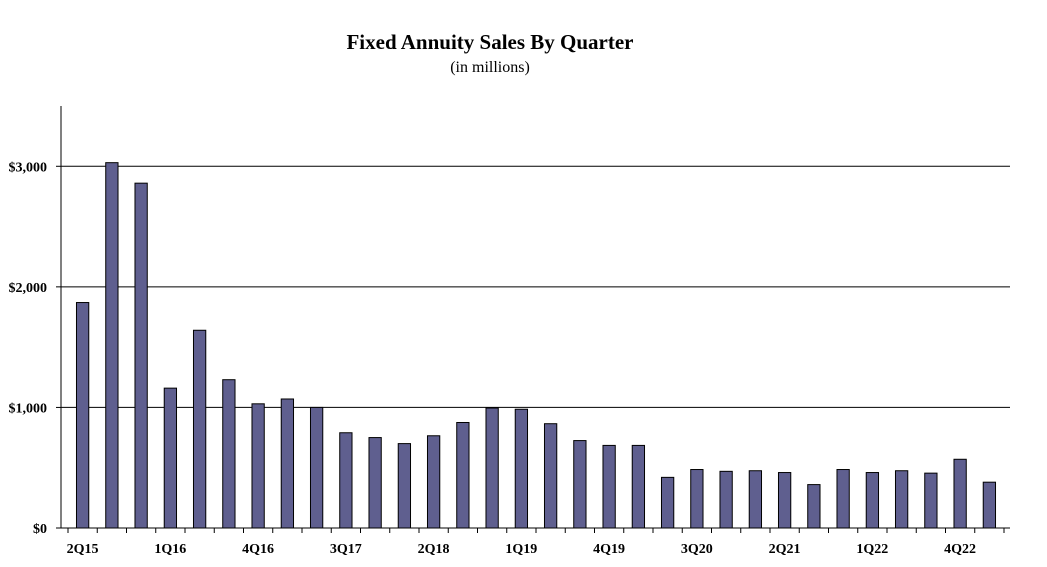 The image size is (1047, 567). What do you see at coordinates (375, 483) in the screenshot?
I see `bar-4Q17` at bounding box center [375, 483].